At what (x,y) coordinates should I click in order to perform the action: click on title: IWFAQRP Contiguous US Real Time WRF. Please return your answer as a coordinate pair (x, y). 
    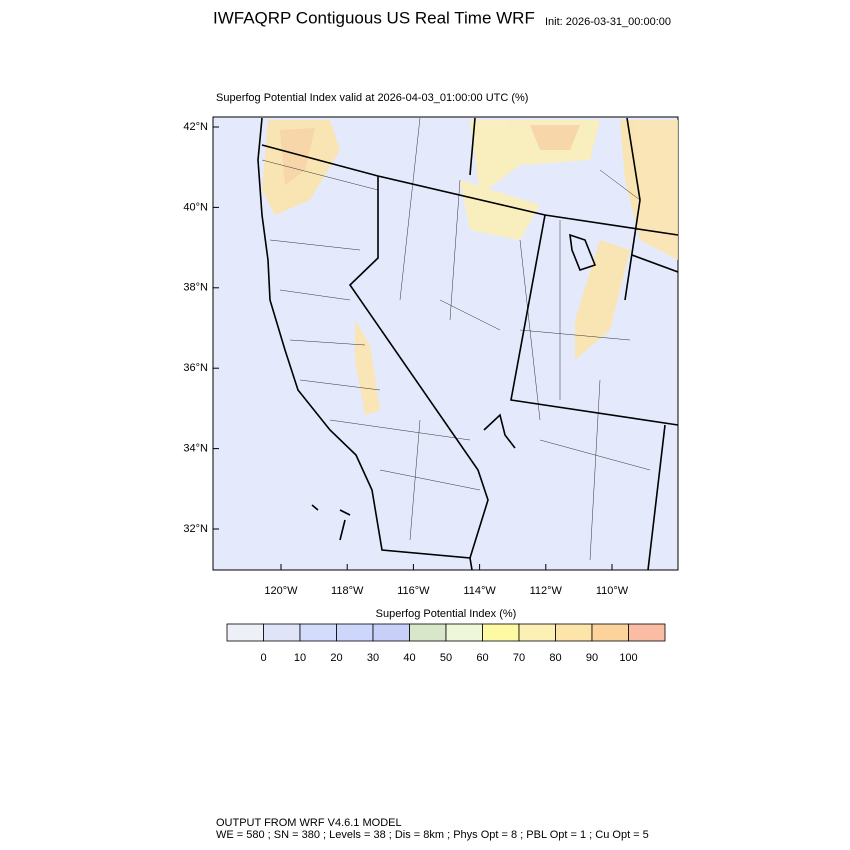
    Looking at the image, I should click on (374, 17).